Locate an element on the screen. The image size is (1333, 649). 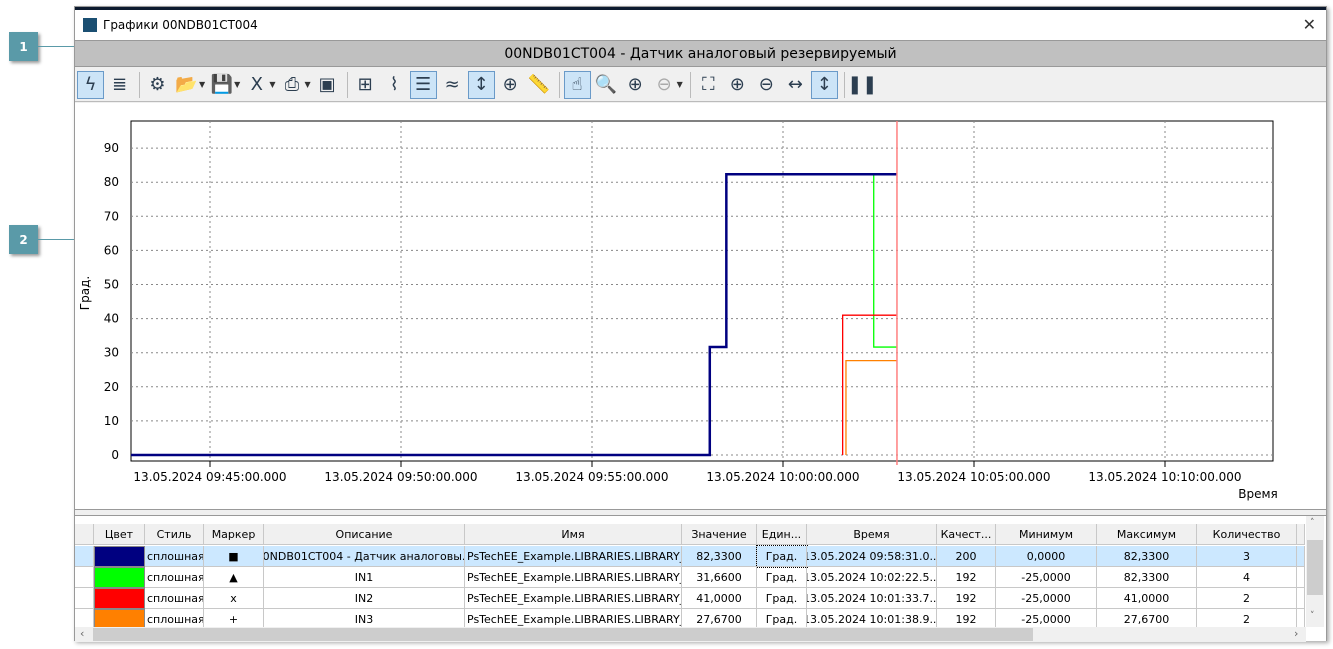
trend-button: ≈ is located at coordinates (452, 85).